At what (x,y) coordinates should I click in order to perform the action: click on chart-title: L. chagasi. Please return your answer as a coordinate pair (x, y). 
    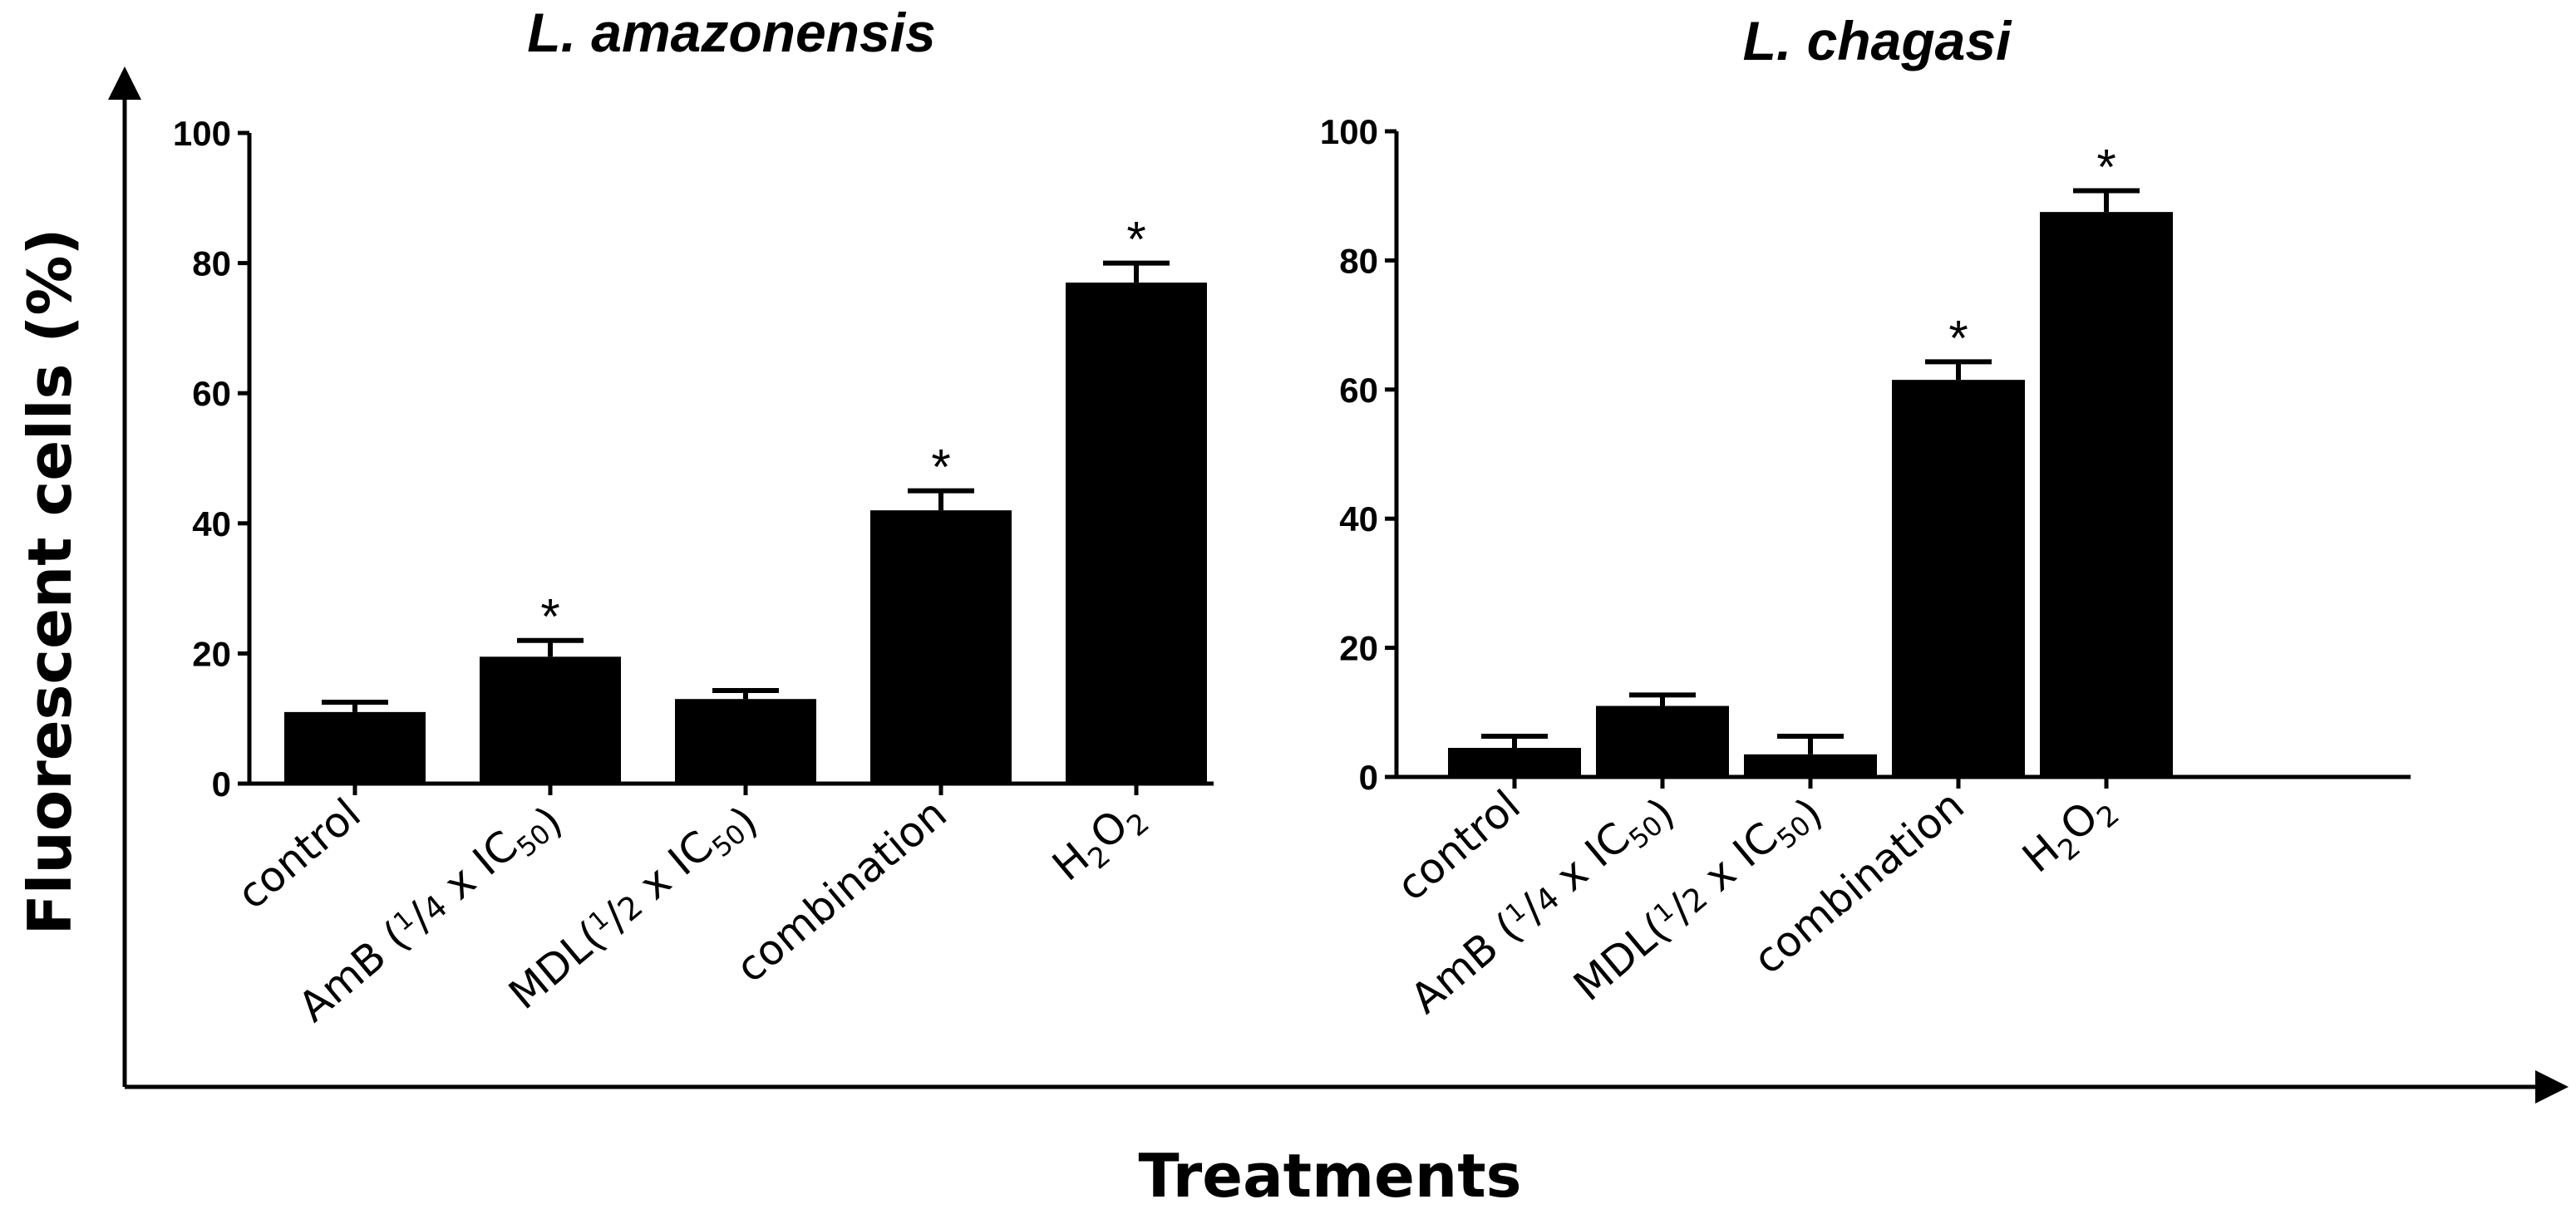
    Looking at the image, I should click on (1877, 40).